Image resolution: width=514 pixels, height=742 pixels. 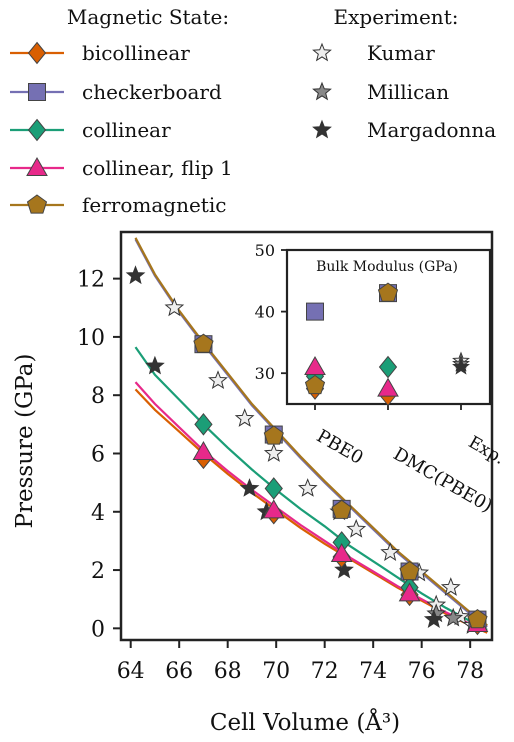 What do you see at coordinates (131, 671) in the screenshot?
I see `x-tick-label: 64` at bounding box center [131, 671].